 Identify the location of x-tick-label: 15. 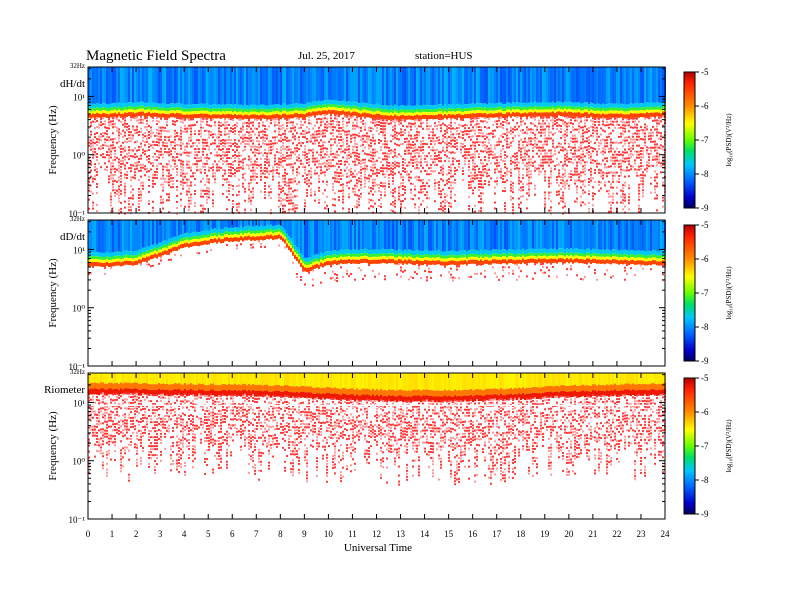
(449, 534).